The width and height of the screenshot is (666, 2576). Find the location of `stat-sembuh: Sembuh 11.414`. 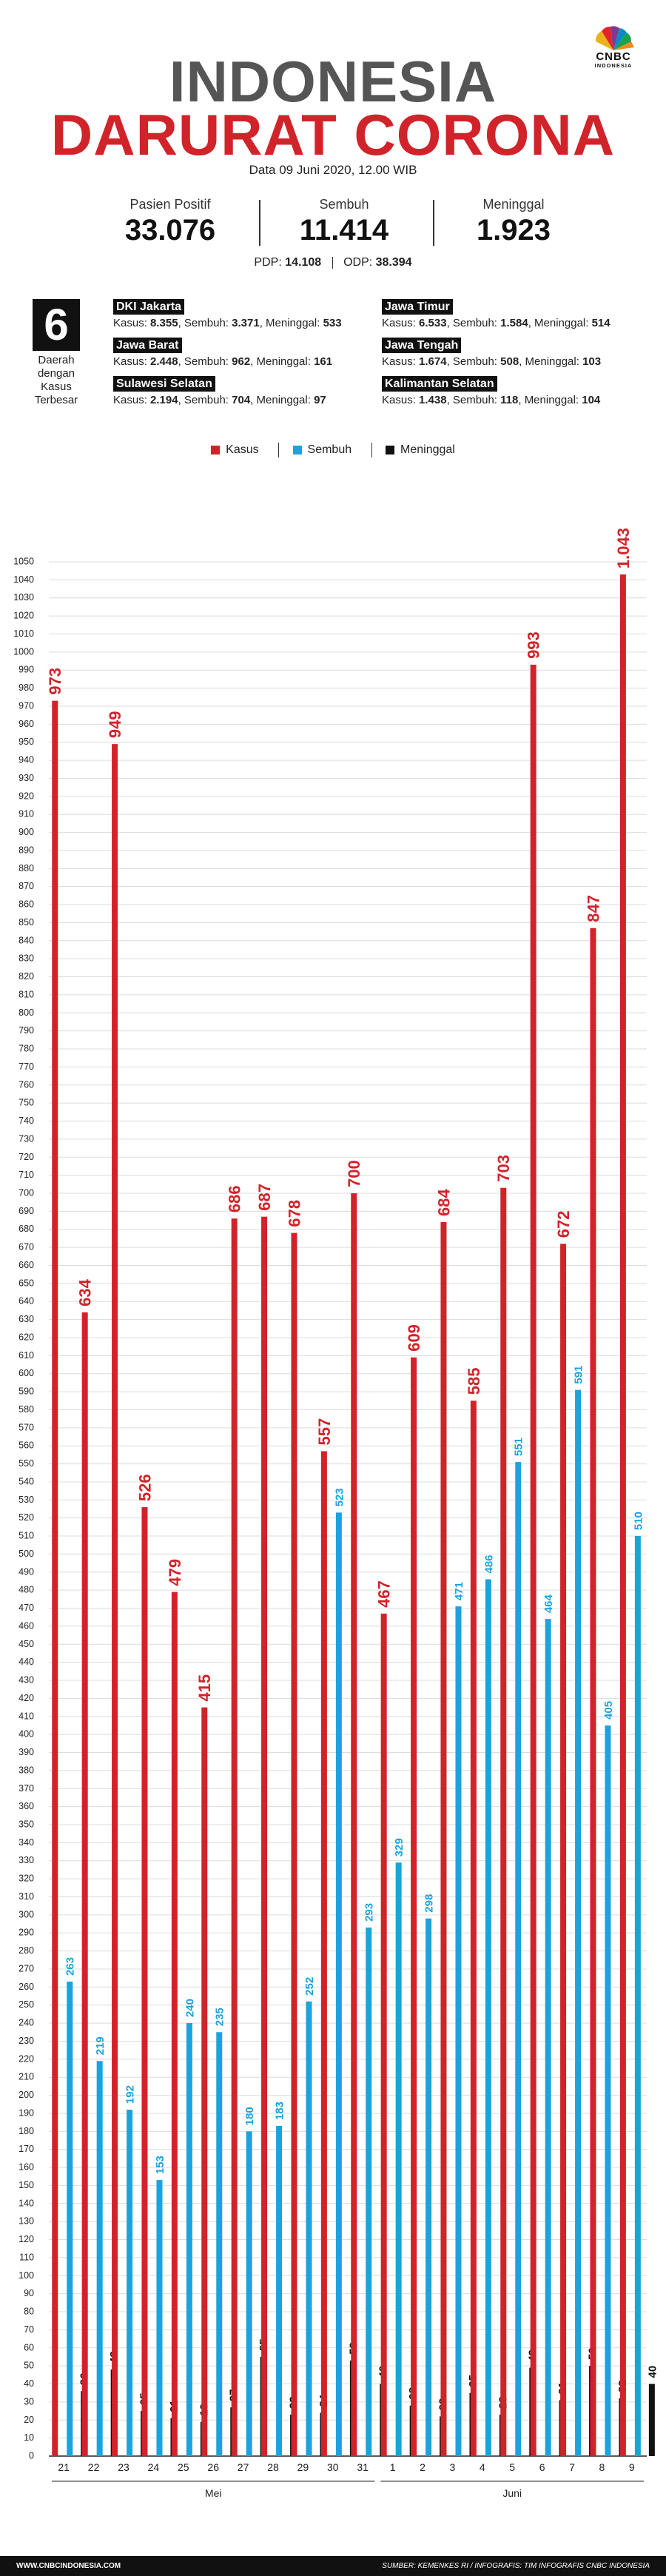

stat-sembuh: Sembuh 11.414 is located at coordinates (344, 222).